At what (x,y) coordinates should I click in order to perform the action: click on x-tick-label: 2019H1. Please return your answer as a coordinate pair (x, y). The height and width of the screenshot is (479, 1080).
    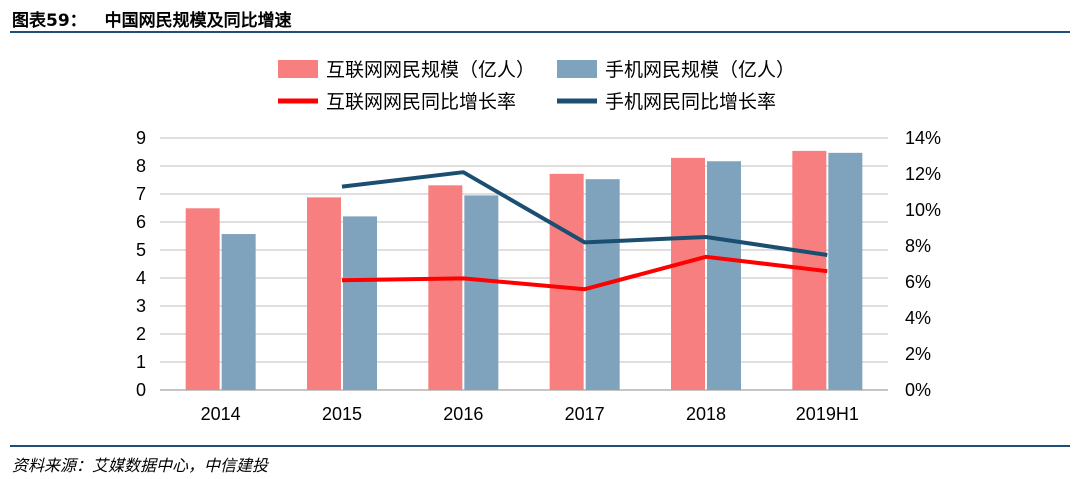
    Looking at the image, I should click on (827, 414).